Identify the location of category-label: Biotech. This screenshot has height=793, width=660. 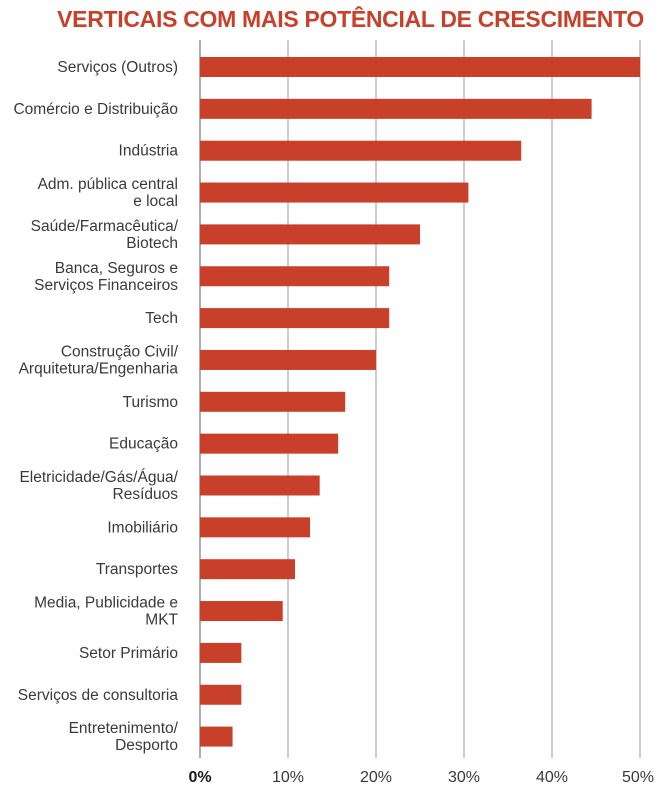
(152, 243).